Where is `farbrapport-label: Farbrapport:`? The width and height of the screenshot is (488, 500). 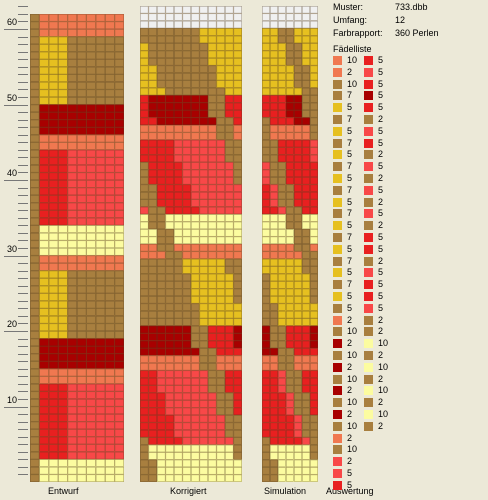 farbrapport-label: Farbrapport: is located at coordinates (358, 33).